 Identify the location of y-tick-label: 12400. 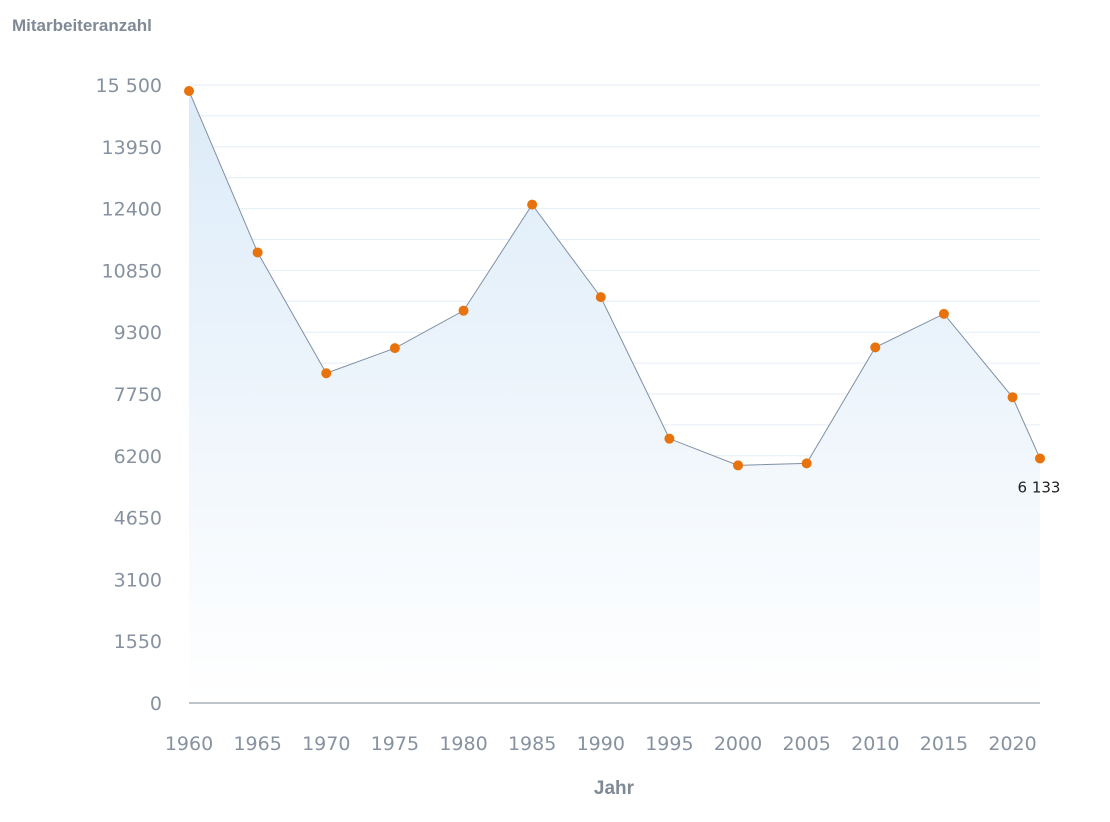
(132, 210).